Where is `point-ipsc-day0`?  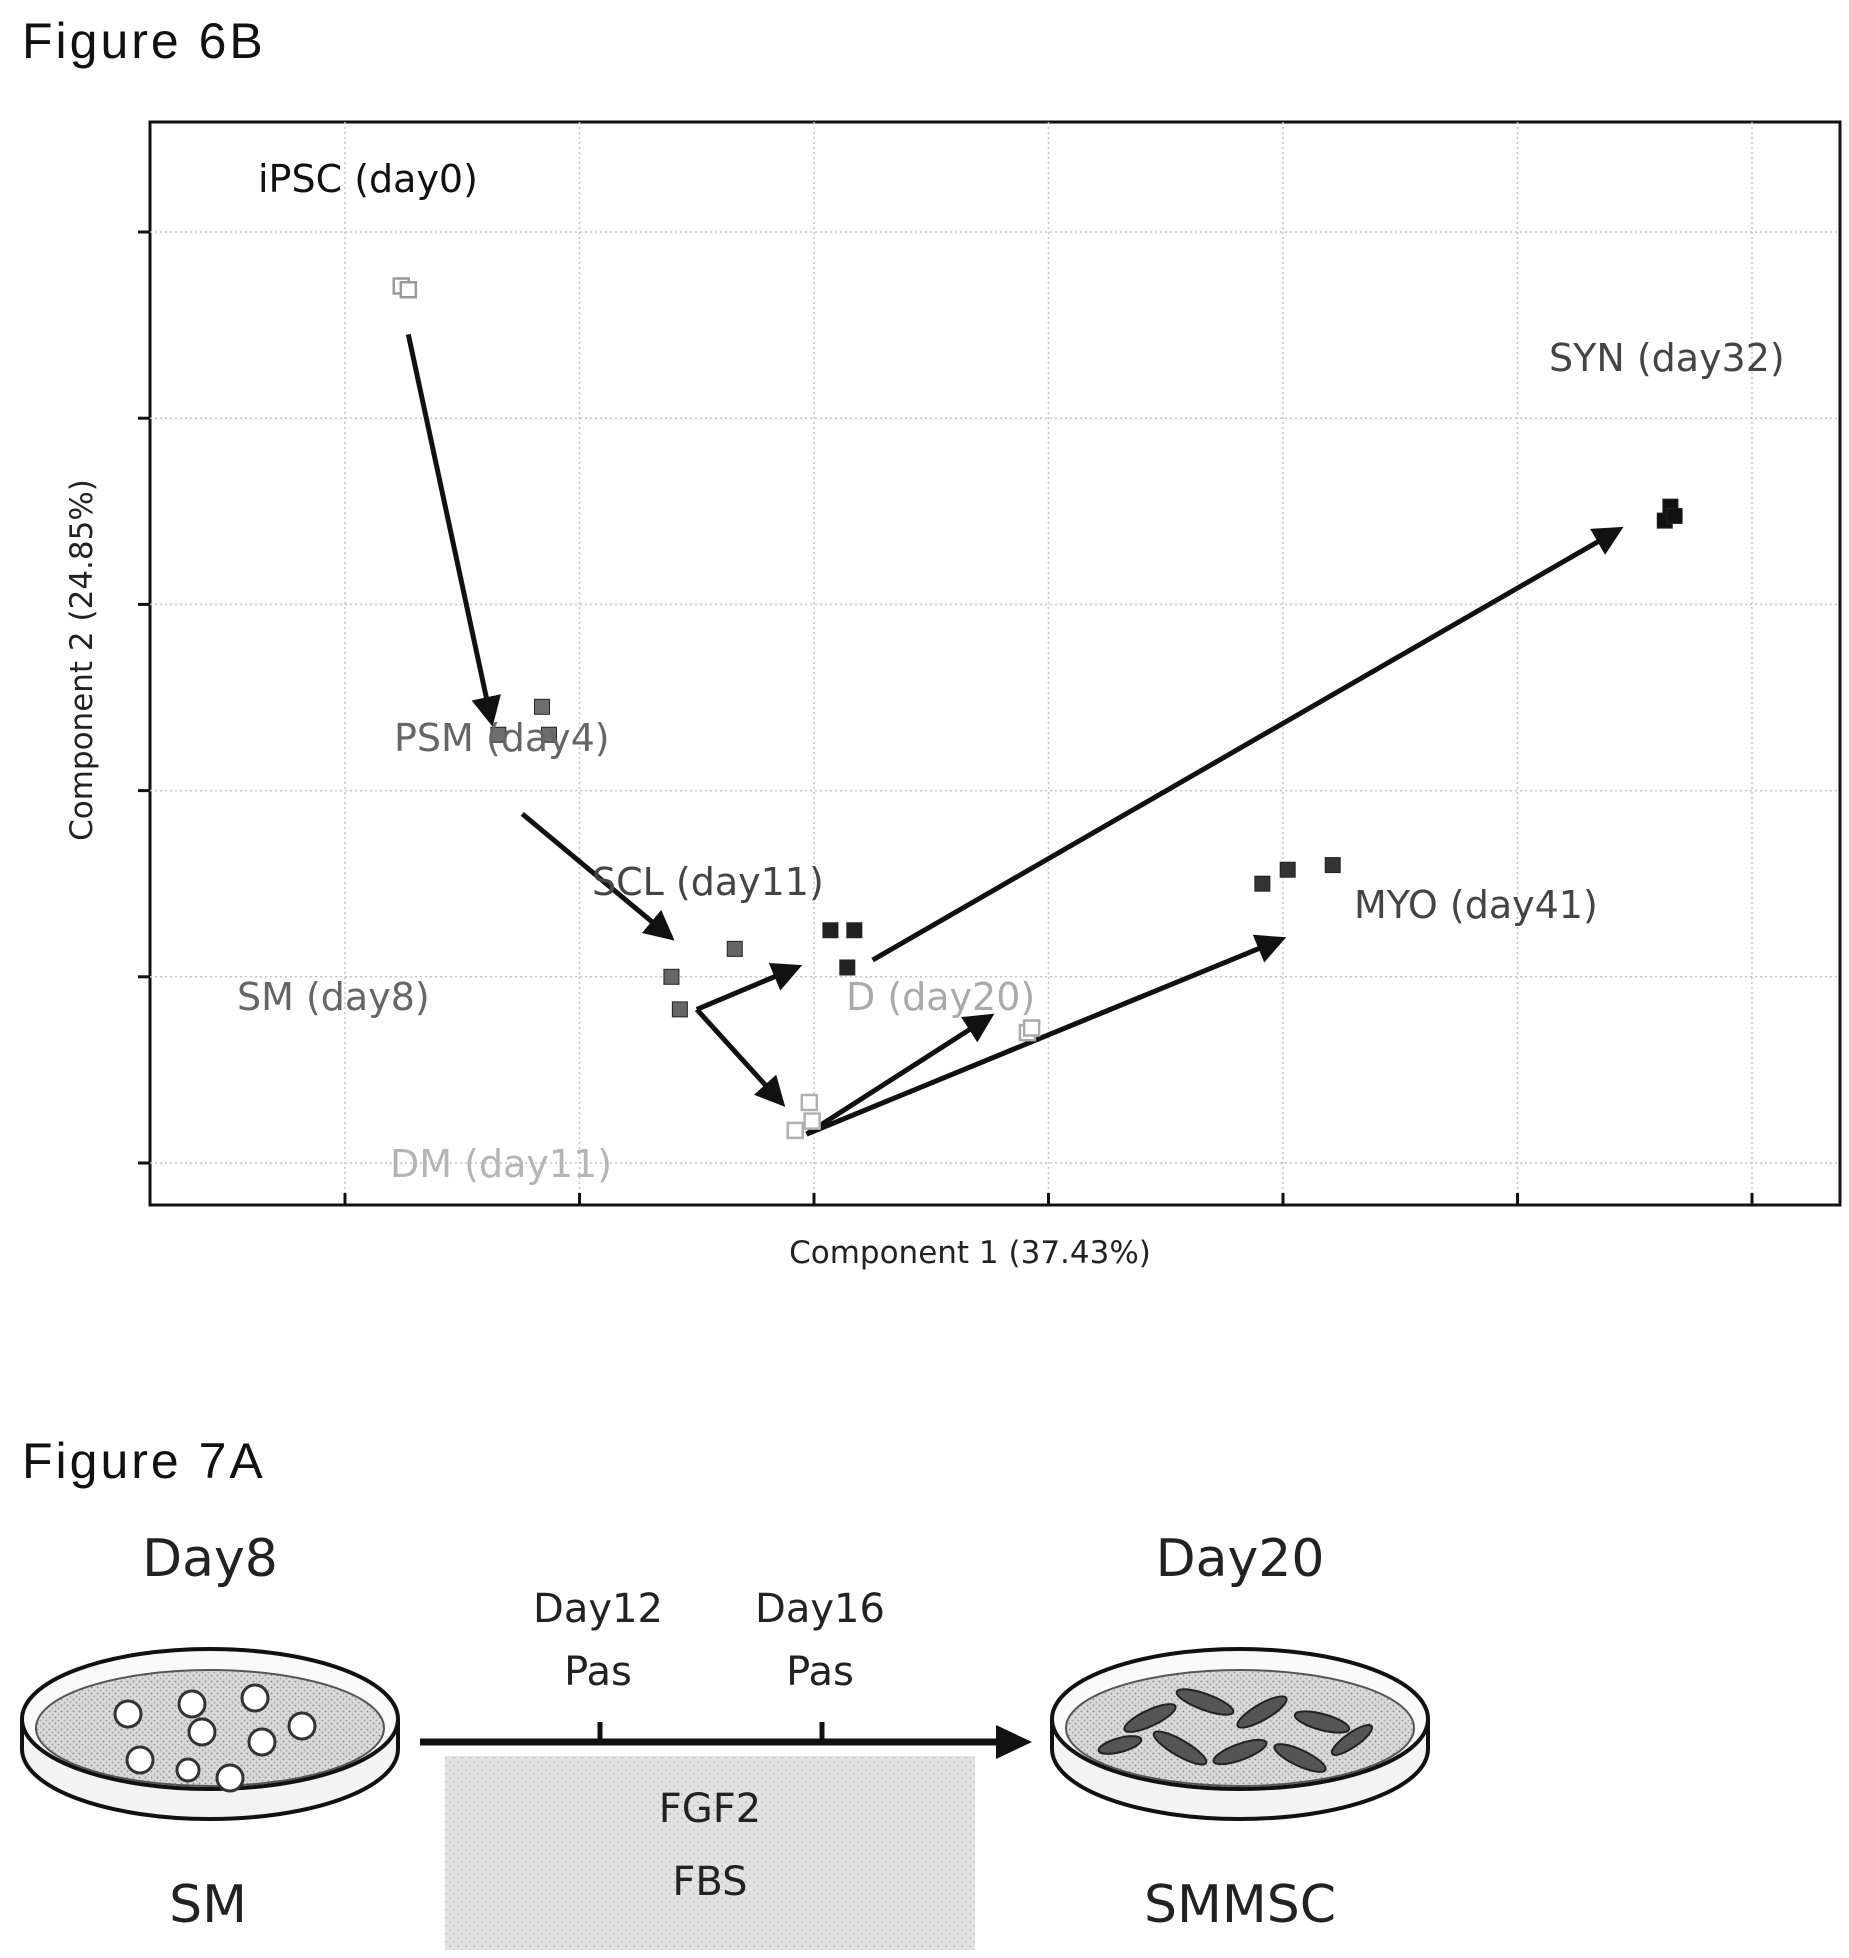 point-ipsc-day0 is located at coordinates (408, 289).